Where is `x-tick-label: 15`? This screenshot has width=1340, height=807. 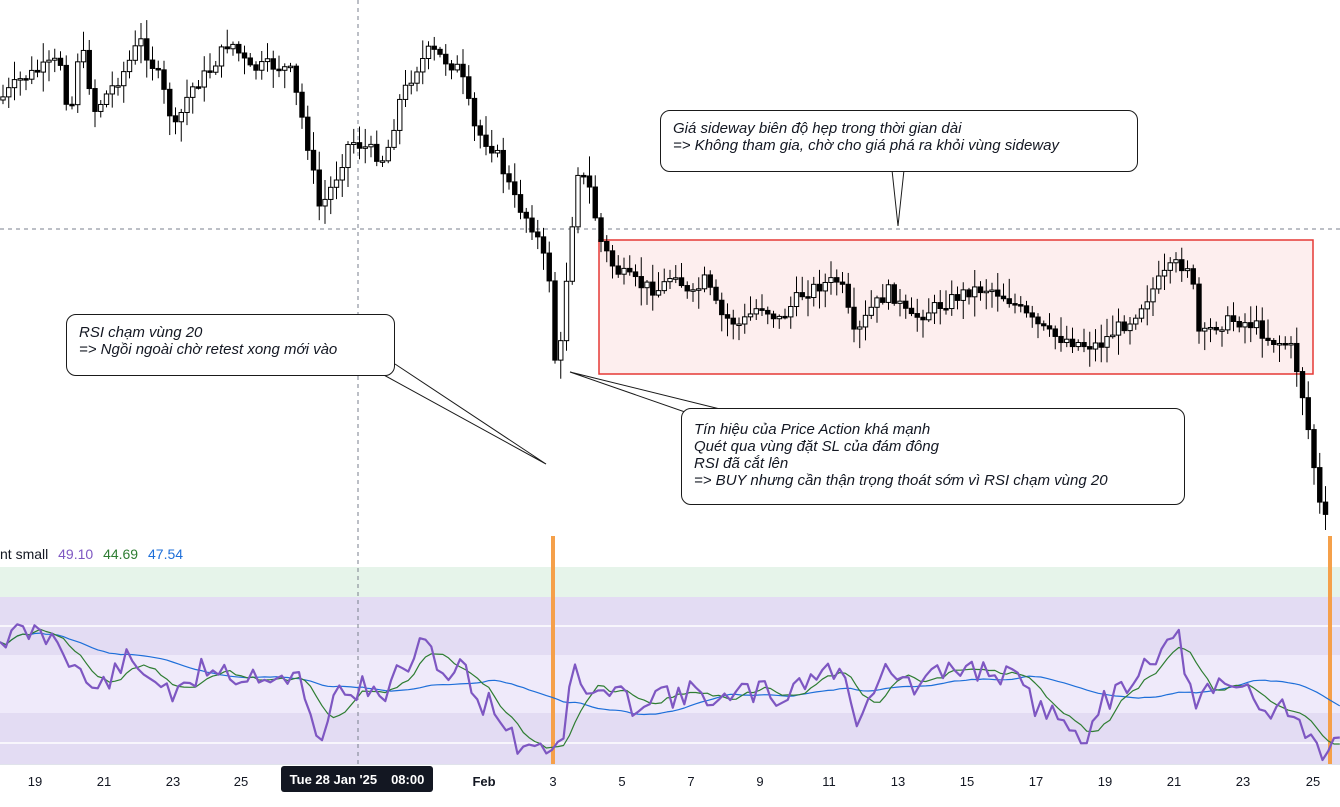 x-tick-label: 15 is located at coordinates (967, 781).